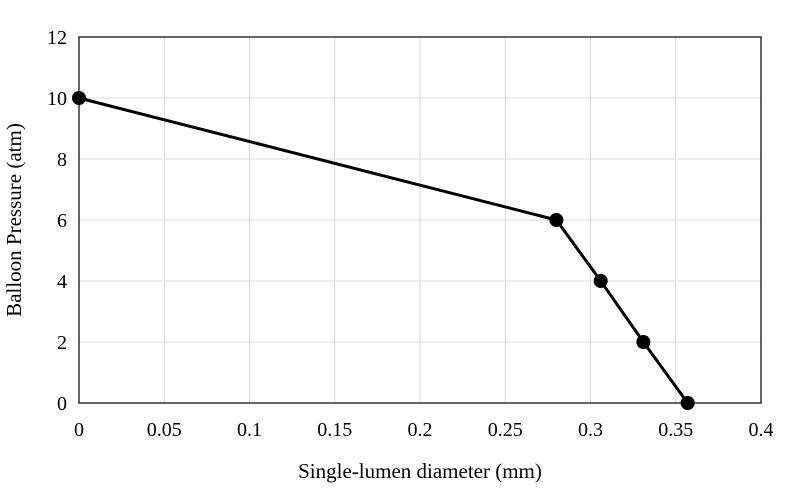  What do you see at coordinates (62, 221) in the screenshot?
I see `y-tick-label-3: 6` at bounding box center [62, 221].